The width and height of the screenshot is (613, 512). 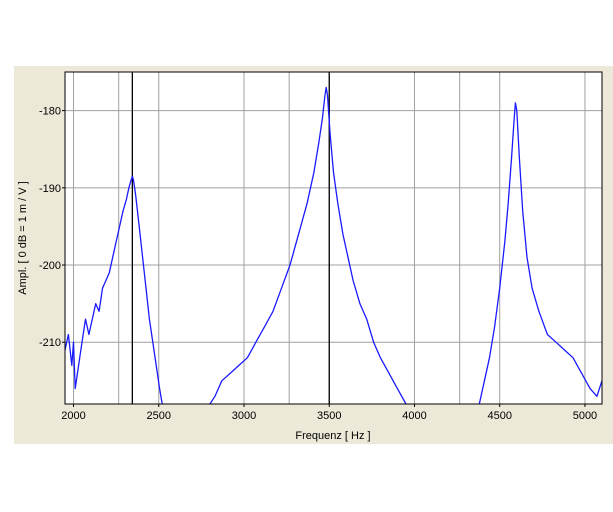 I want to click on x-tick-label: 2000, so click(x=73, y=416).